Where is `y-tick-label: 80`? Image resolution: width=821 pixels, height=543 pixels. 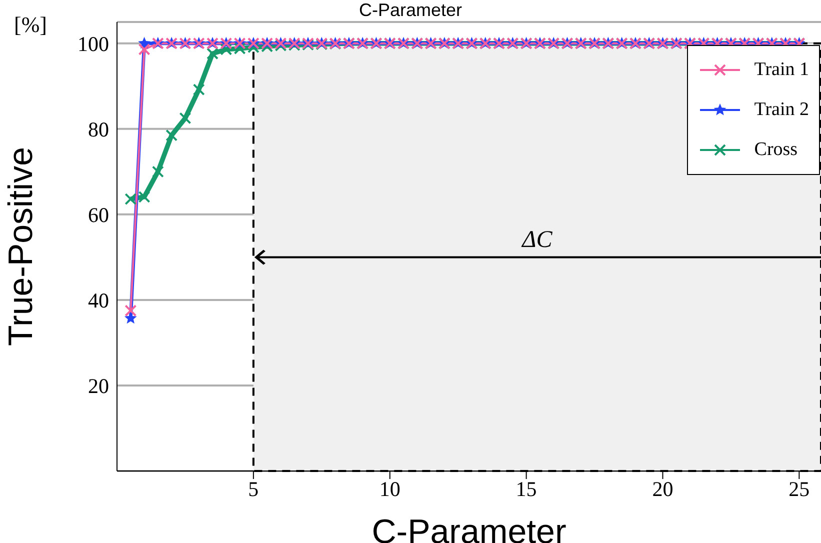
y-tick-label: 80 is located at coordinates (98, 129).